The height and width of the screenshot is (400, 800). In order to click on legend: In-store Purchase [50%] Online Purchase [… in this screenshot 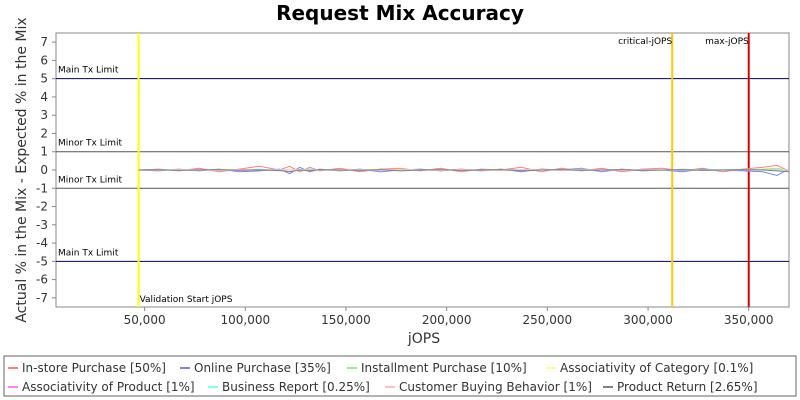, I will do `click(383, 377)`.